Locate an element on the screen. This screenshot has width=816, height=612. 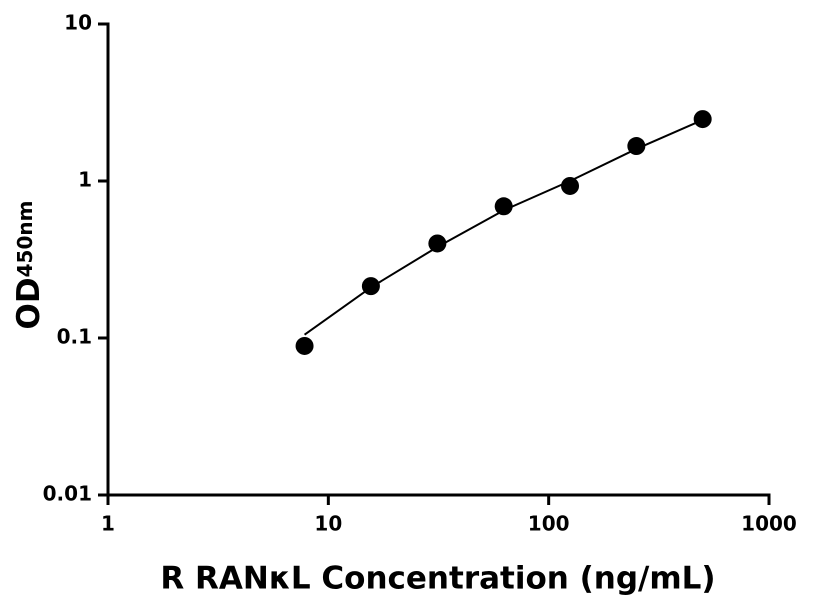
y-tick-label: 0.1 is located at coordinates (74, 337).